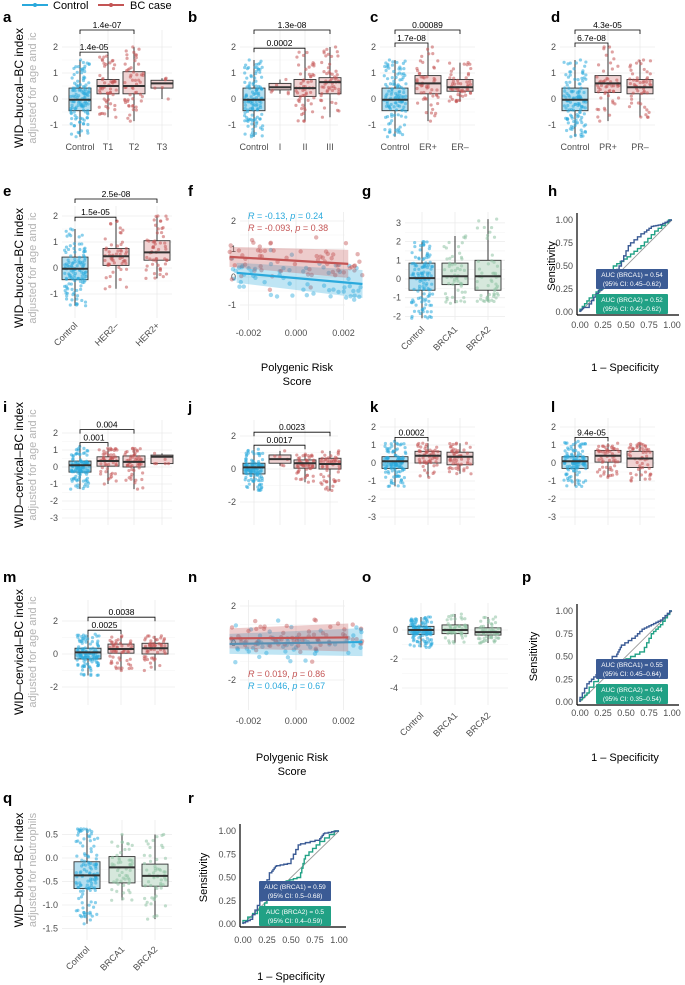 Image resolution: width=685 pixels, height=985 pixels. What do you see at coordinates (632, 665) in the screenshot?
I see `auc-value: AUC (BRCA1) = 0.55` at bounding box center [632, 665].